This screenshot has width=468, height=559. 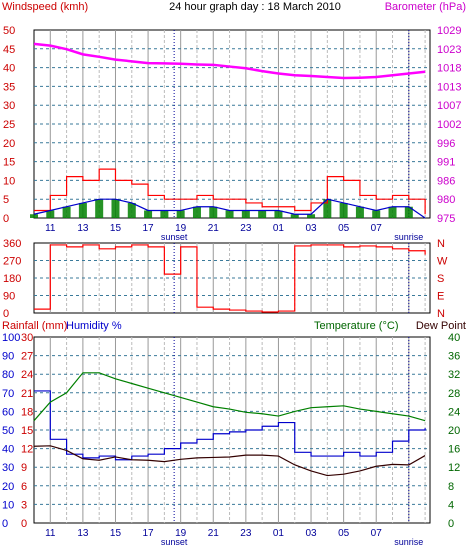 What do you see at coordinates (8, 487) in the screenshot?
I see `humidity-tick-label: 20` at bounding box center [8, 487].